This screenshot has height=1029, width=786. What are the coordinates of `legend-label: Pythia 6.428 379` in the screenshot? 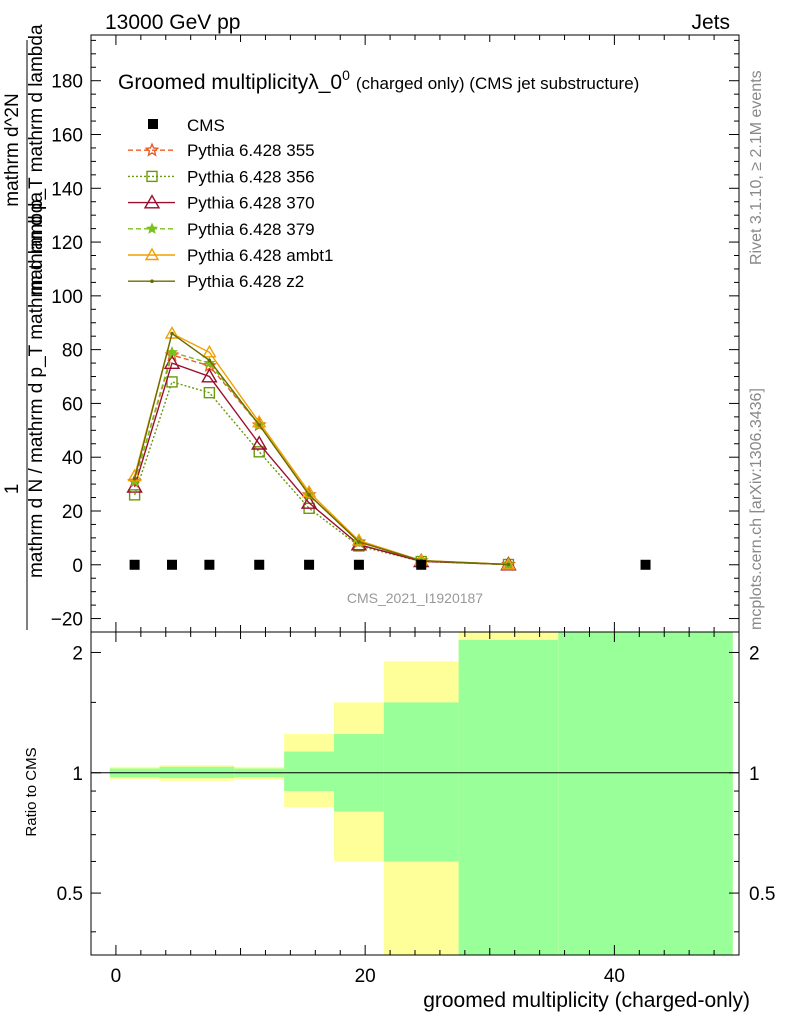 It's located at (251, 229).